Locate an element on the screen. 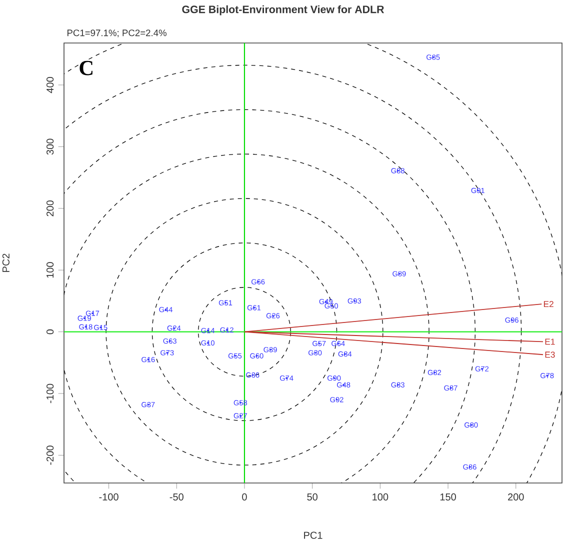  y-tick-label: 300 is located at coordinates (50, 146).